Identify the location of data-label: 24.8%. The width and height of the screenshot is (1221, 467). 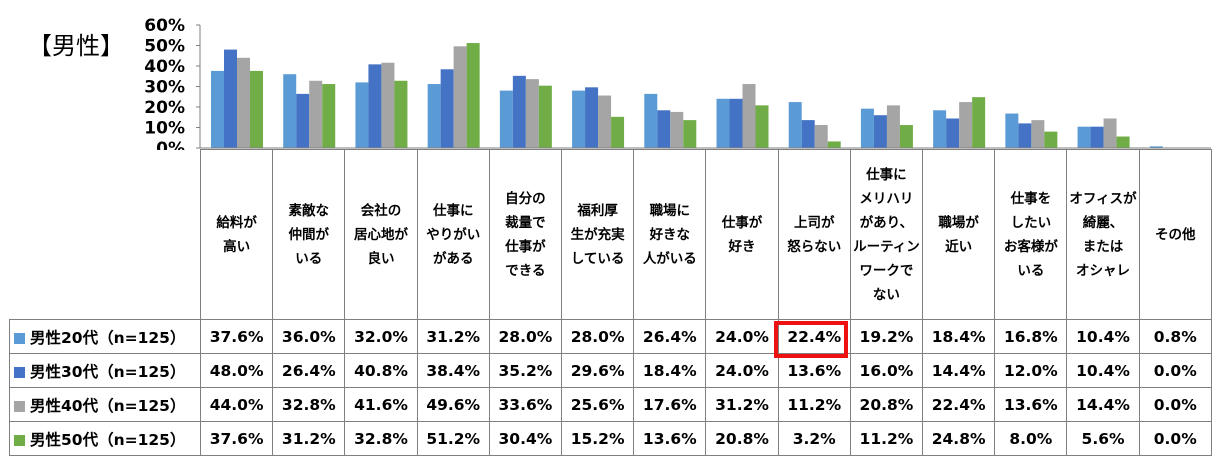
(959, 438).